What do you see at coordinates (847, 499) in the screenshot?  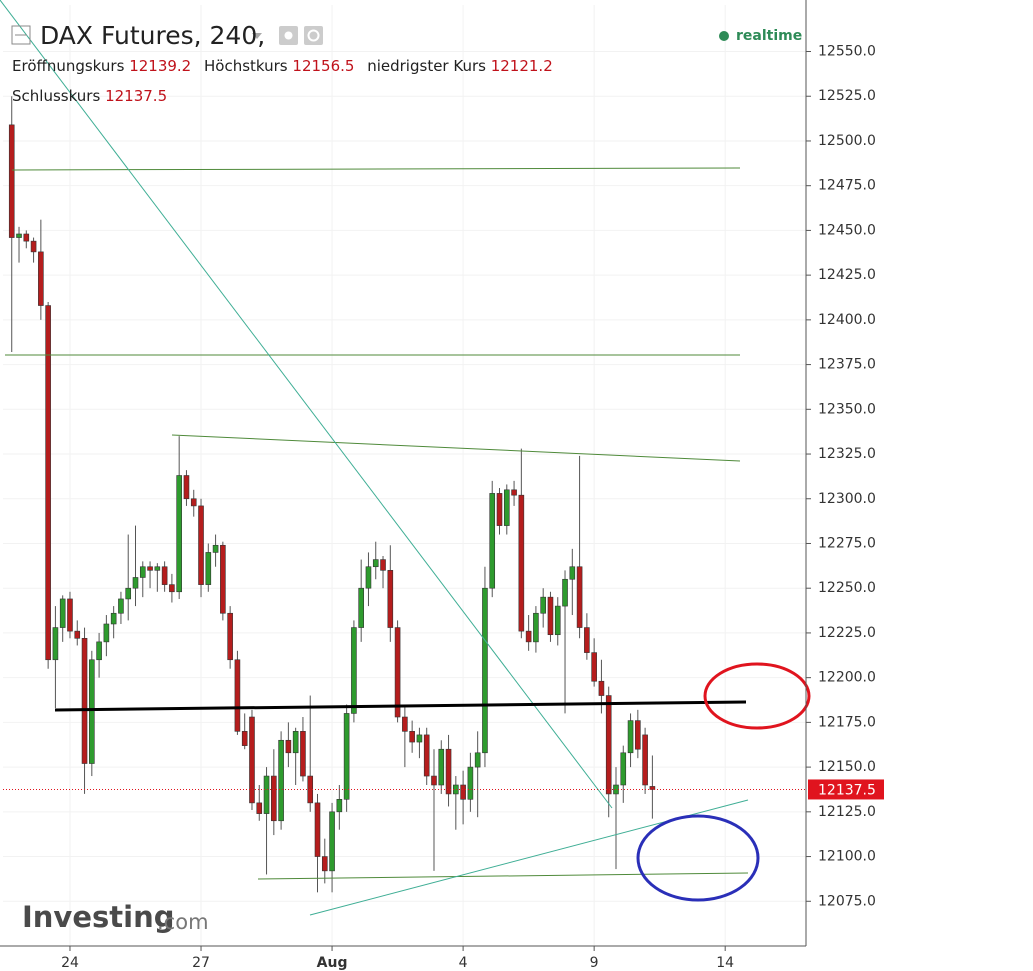 I see `y-tick-label: 12300.0` at bounding box center [847, 499].